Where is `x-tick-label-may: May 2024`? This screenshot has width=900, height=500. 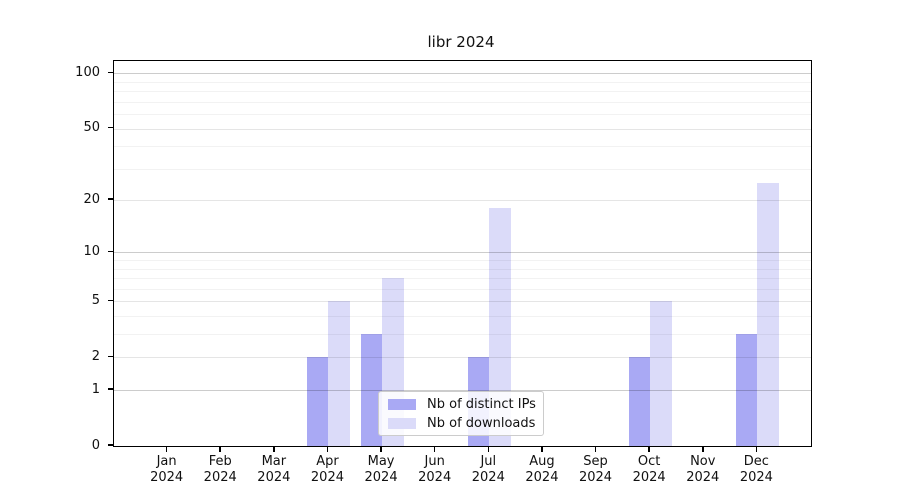 x-tick-label-may: May 2024 is located at coordinates (381, 470).